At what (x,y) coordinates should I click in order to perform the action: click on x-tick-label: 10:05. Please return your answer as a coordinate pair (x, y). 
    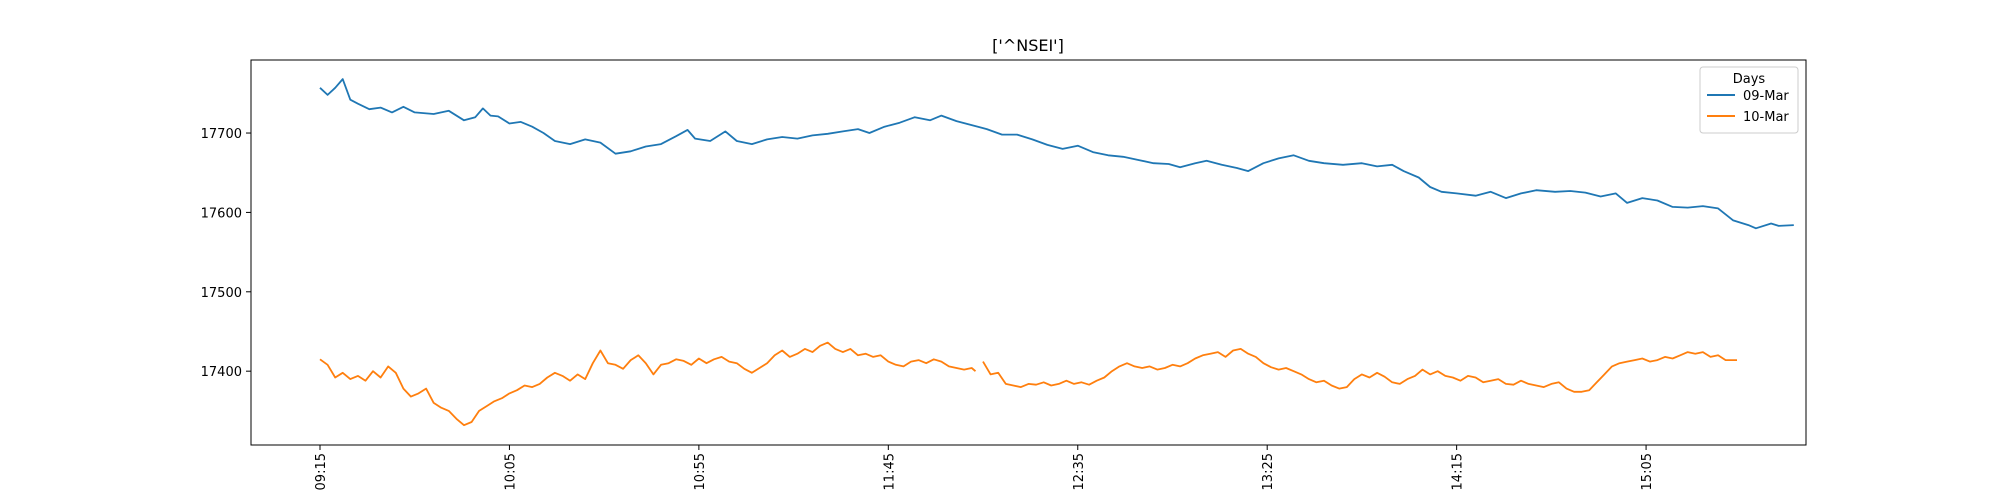
    Looking at the image, I should click on (510, 471).